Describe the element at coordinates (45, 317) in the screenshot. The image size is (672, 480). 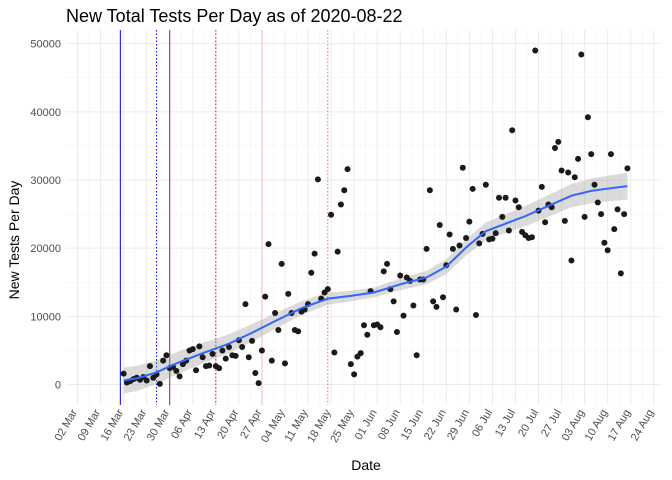
I see `y-tick-label: 10000` at that location.